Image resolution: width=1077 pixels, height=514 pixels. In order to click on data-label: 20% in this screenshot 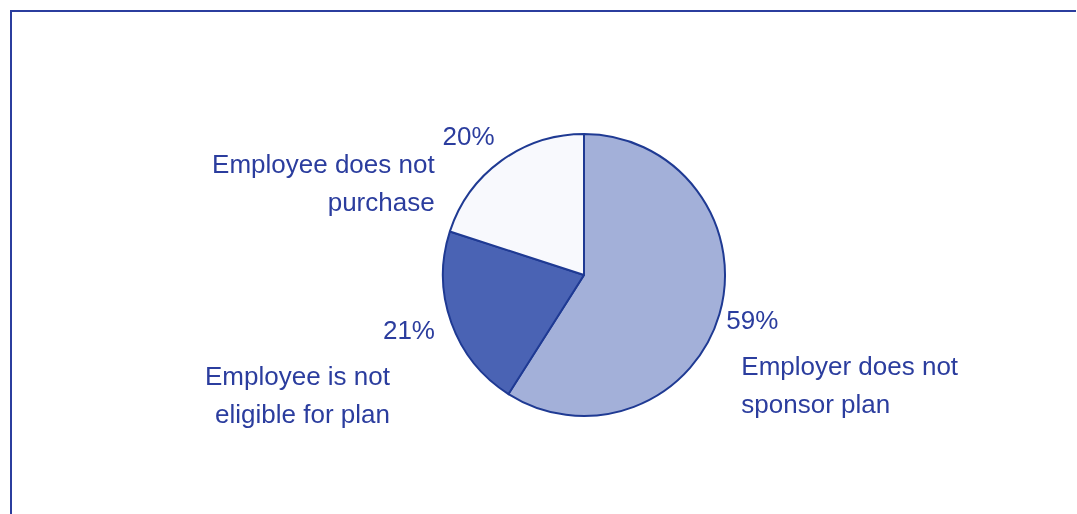, I will do `click(468, 136)`.